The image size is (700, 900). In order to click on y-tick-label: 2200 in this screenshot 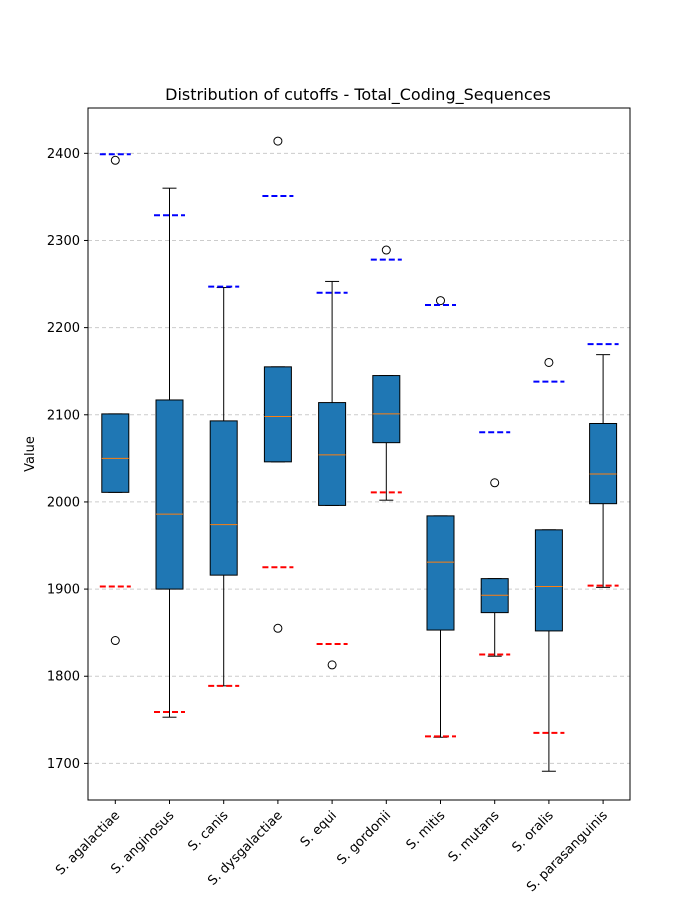, I will do `click(63, 328)`.